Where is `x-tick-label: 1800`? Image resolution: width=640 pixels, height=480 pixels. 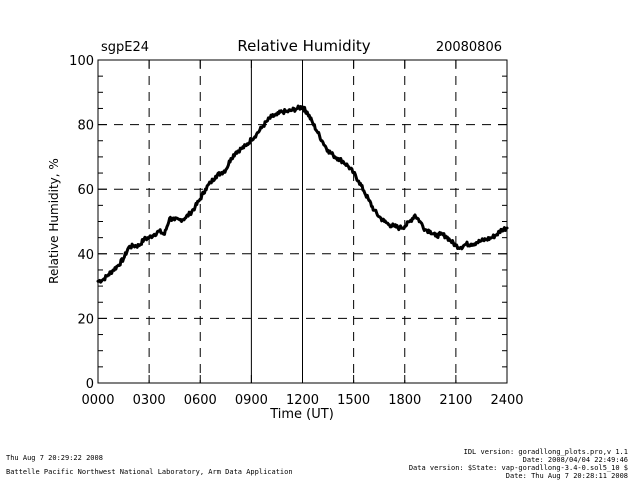
x-tick-label: 1800 is located at coordinates (404, 400).